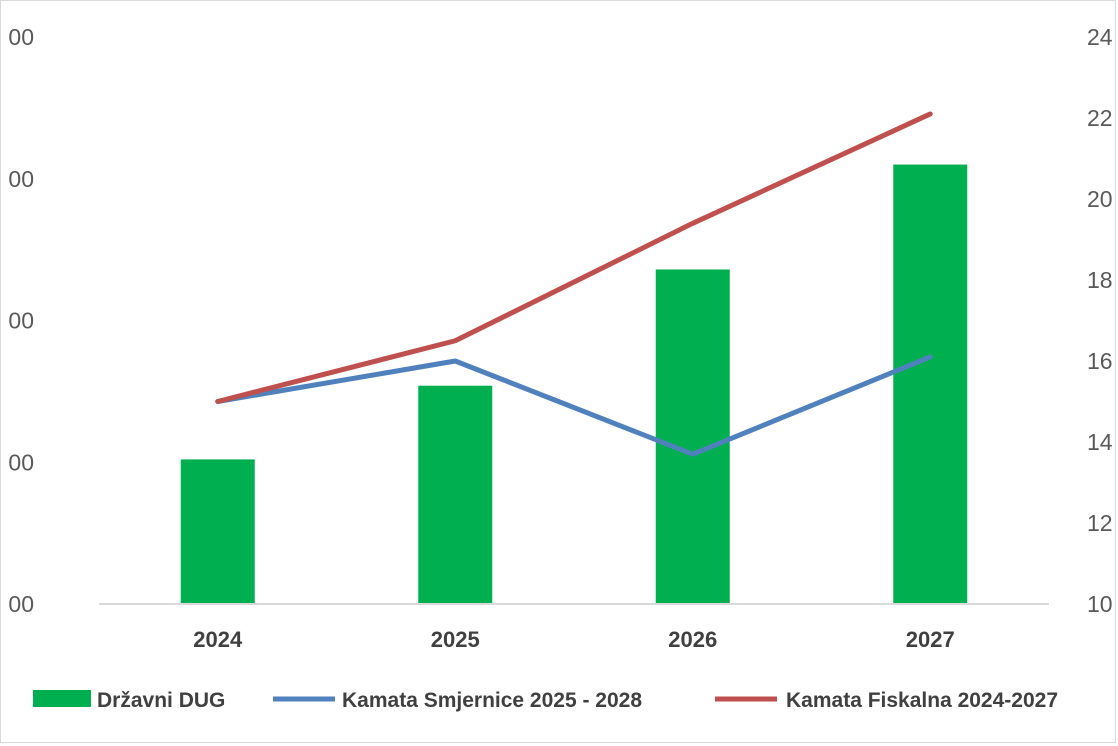 This screenshot has width=1118, height=746. Describe the element at coordinates (1100, 199) in the screenshot. I see `right-tick-label: 20` at that location.